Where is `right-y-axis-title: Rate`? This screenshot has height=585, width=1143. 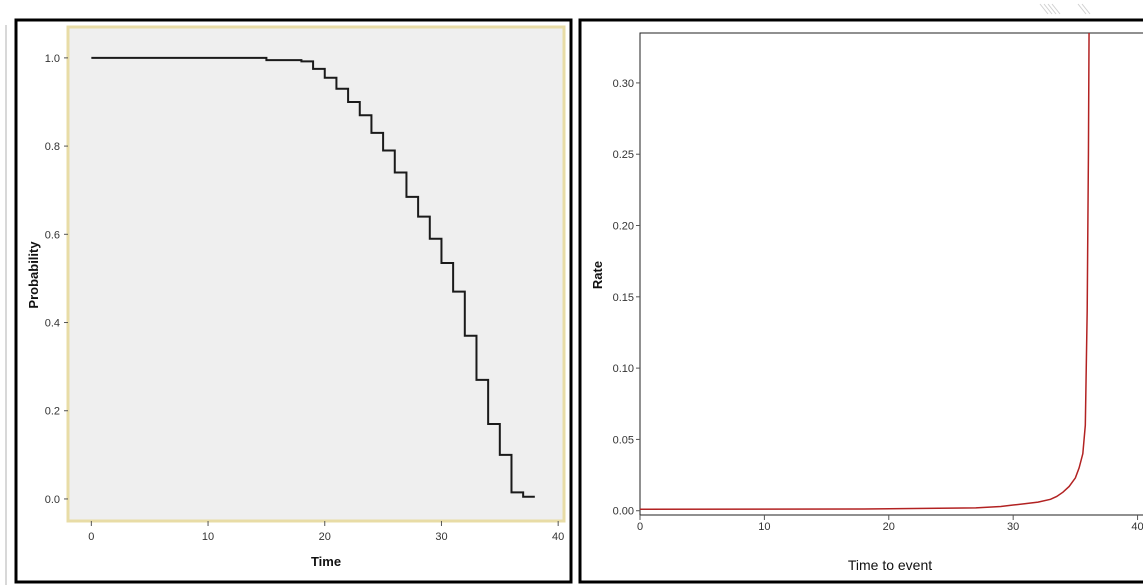 right-y-axis-title: Rate is located at coordinates (597, 275).